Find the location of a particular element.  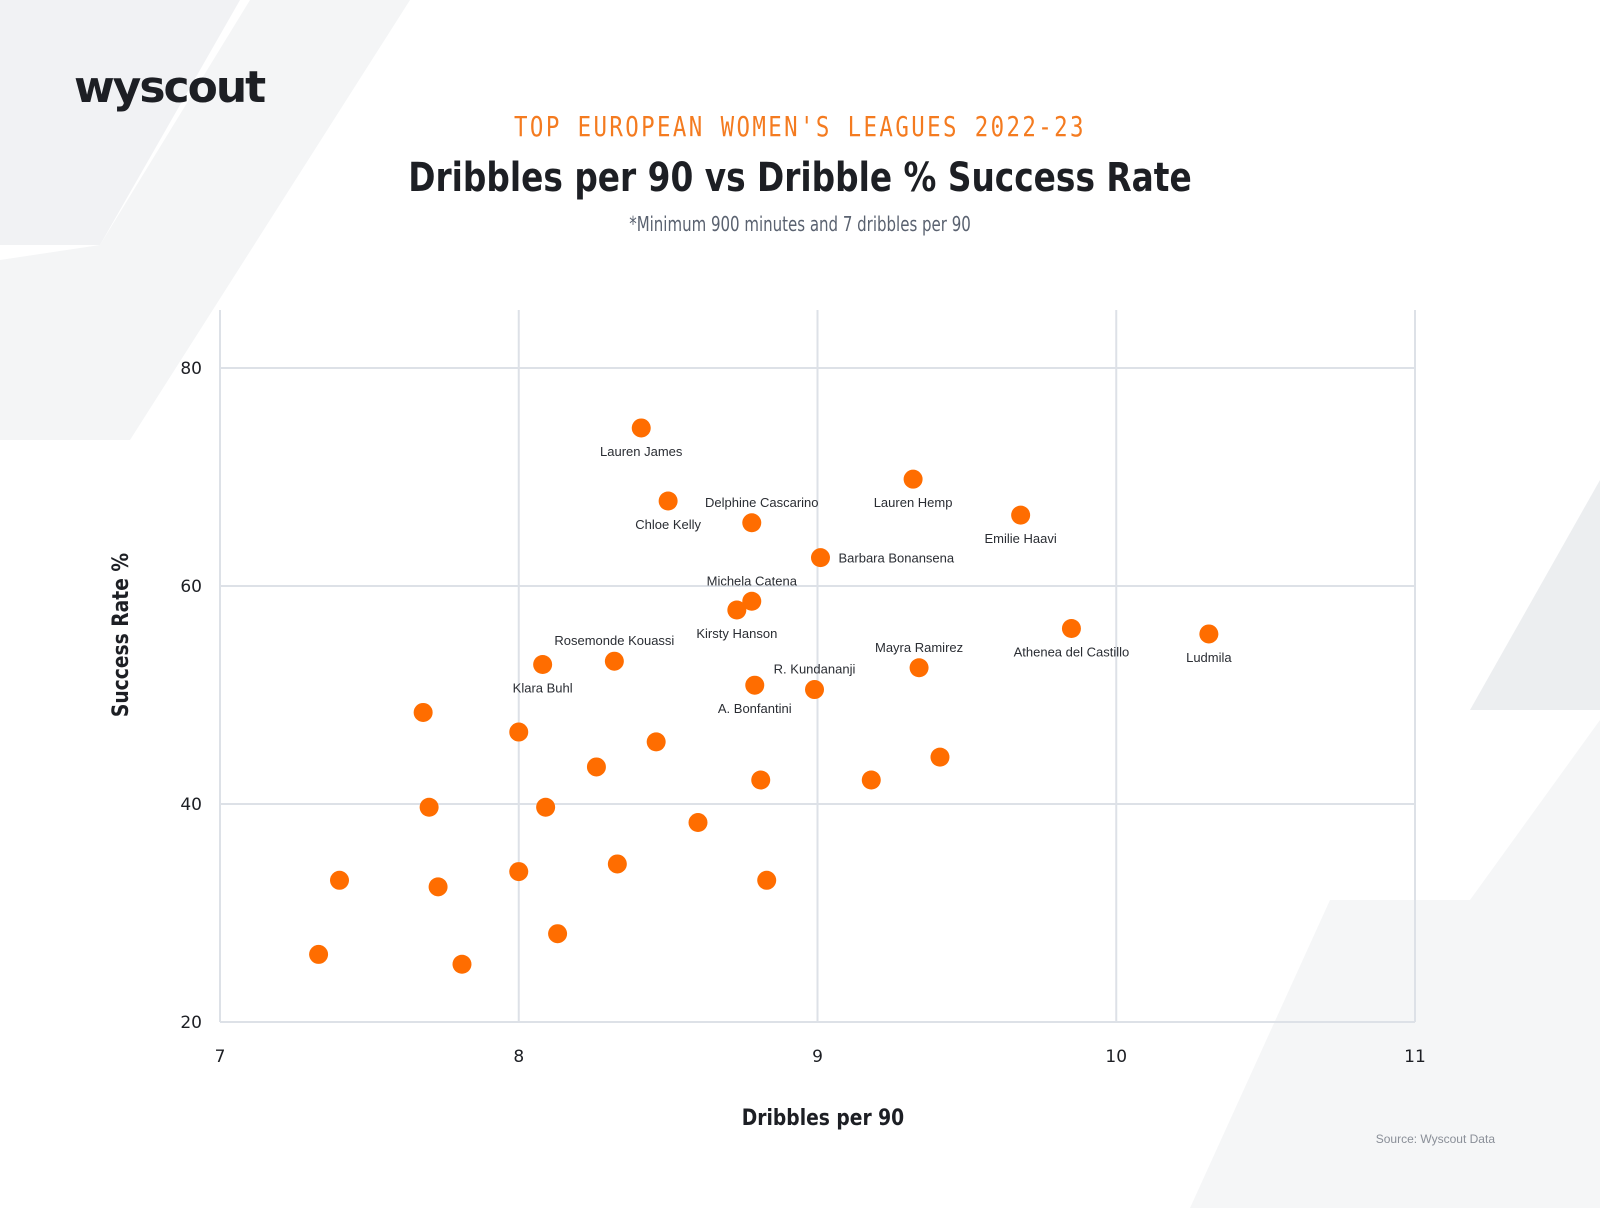

point-label: Lauren James is located at coordinates (641, 451).